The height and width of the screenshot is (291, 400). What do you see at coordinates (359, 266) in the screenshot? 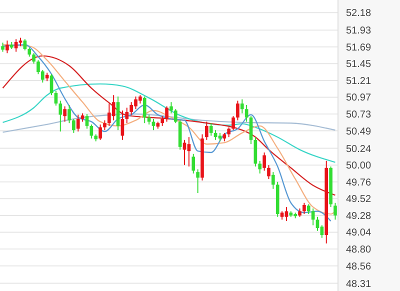
I see `y-tick-label: 48.56` at bounding box center [359, 266].